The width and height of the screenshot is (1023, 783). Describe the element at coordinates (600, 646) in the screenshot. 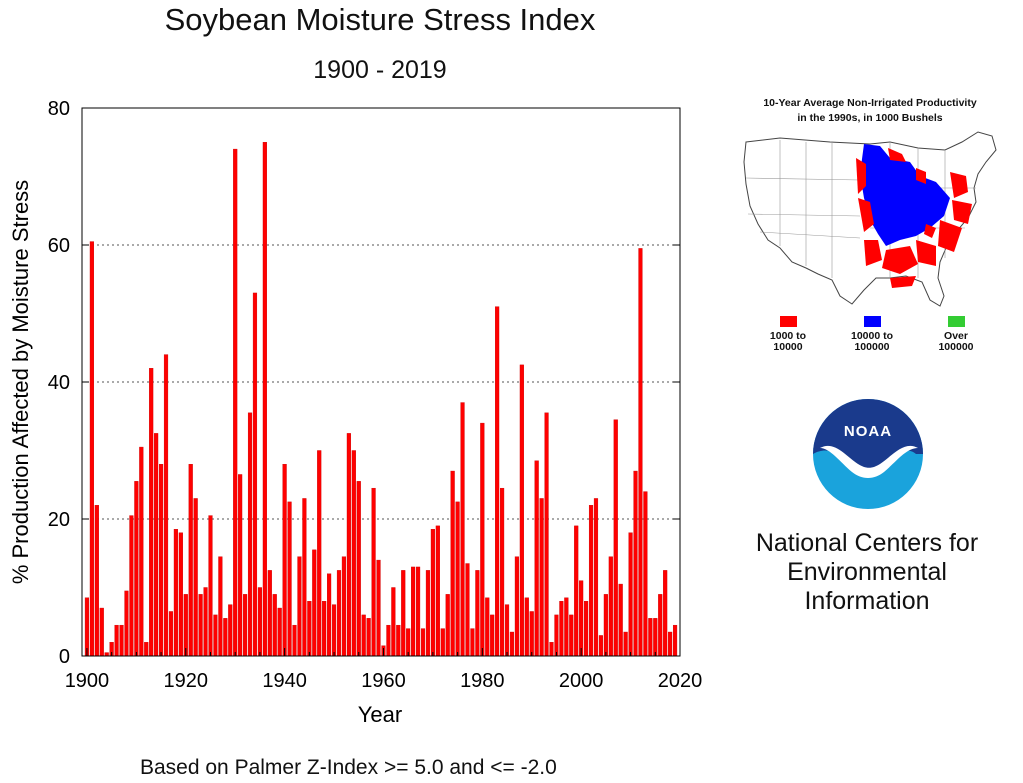

I see `bar-2004` at that location.